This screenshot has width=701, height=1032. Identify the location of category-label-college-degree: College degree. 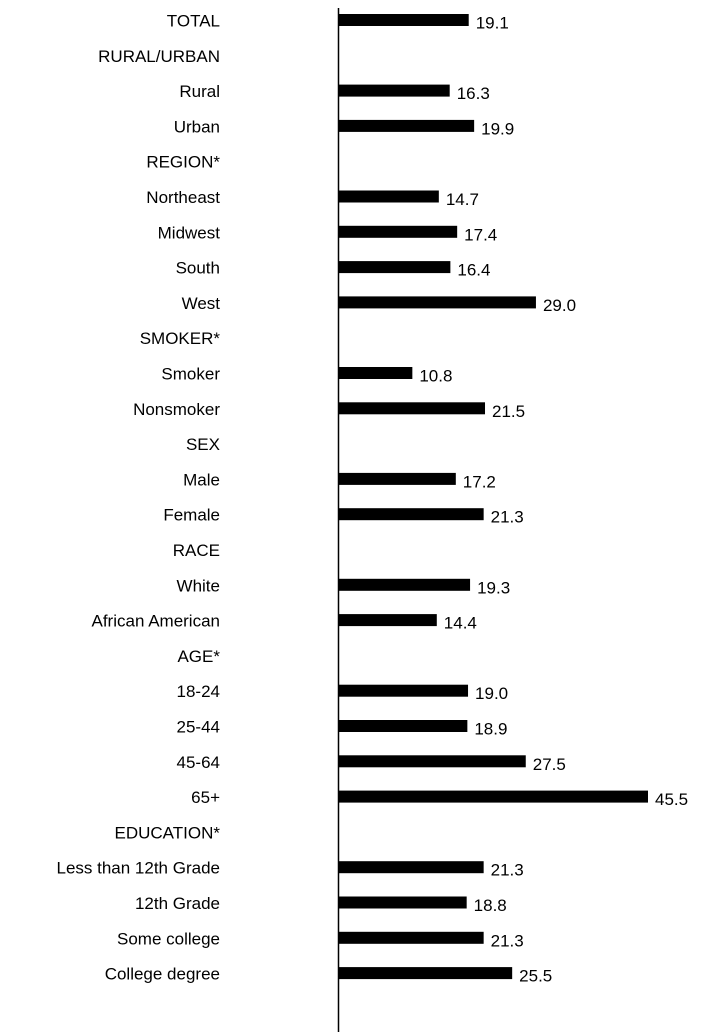
(162, 974).